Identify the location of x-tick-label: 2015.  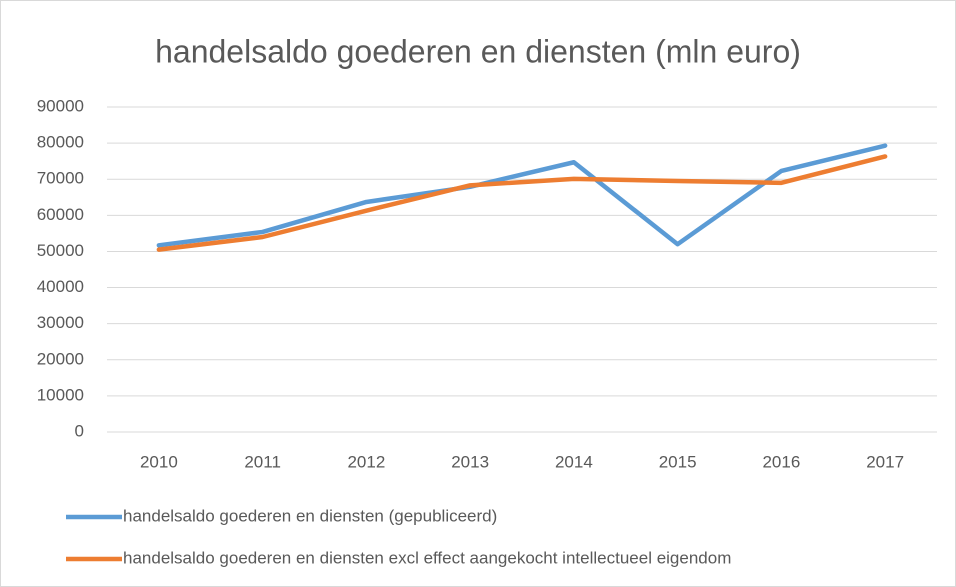
(678, 461).